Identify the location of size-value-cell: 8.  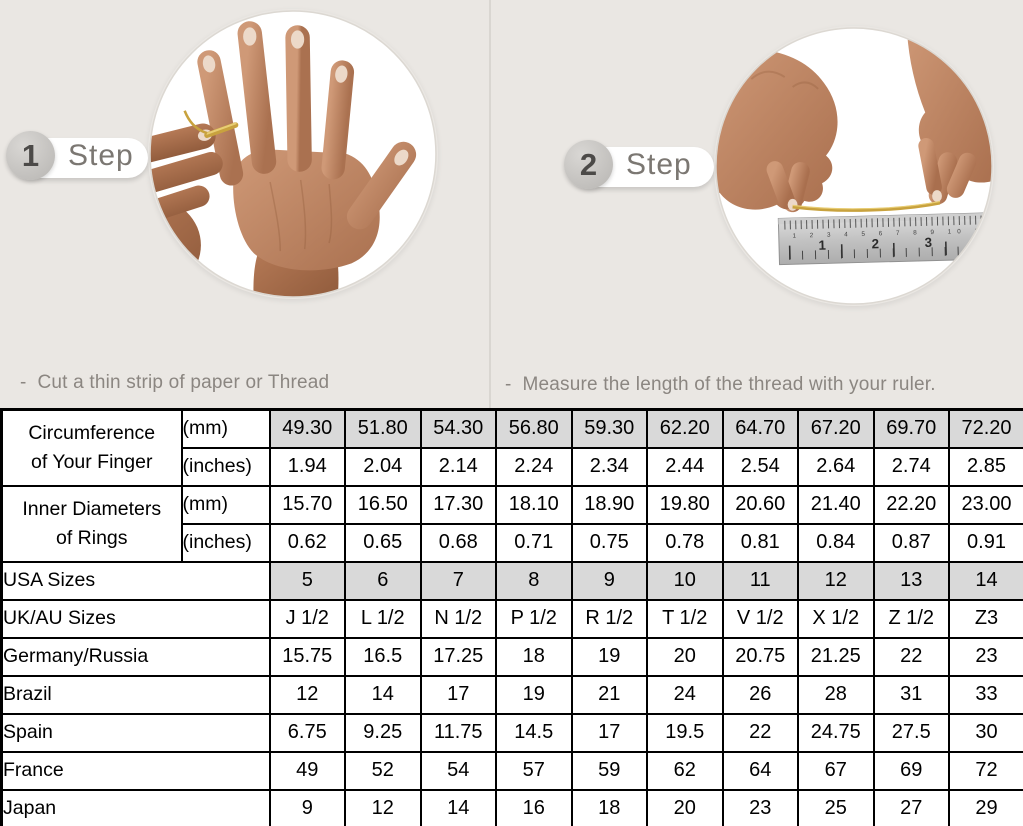
(534, 580).